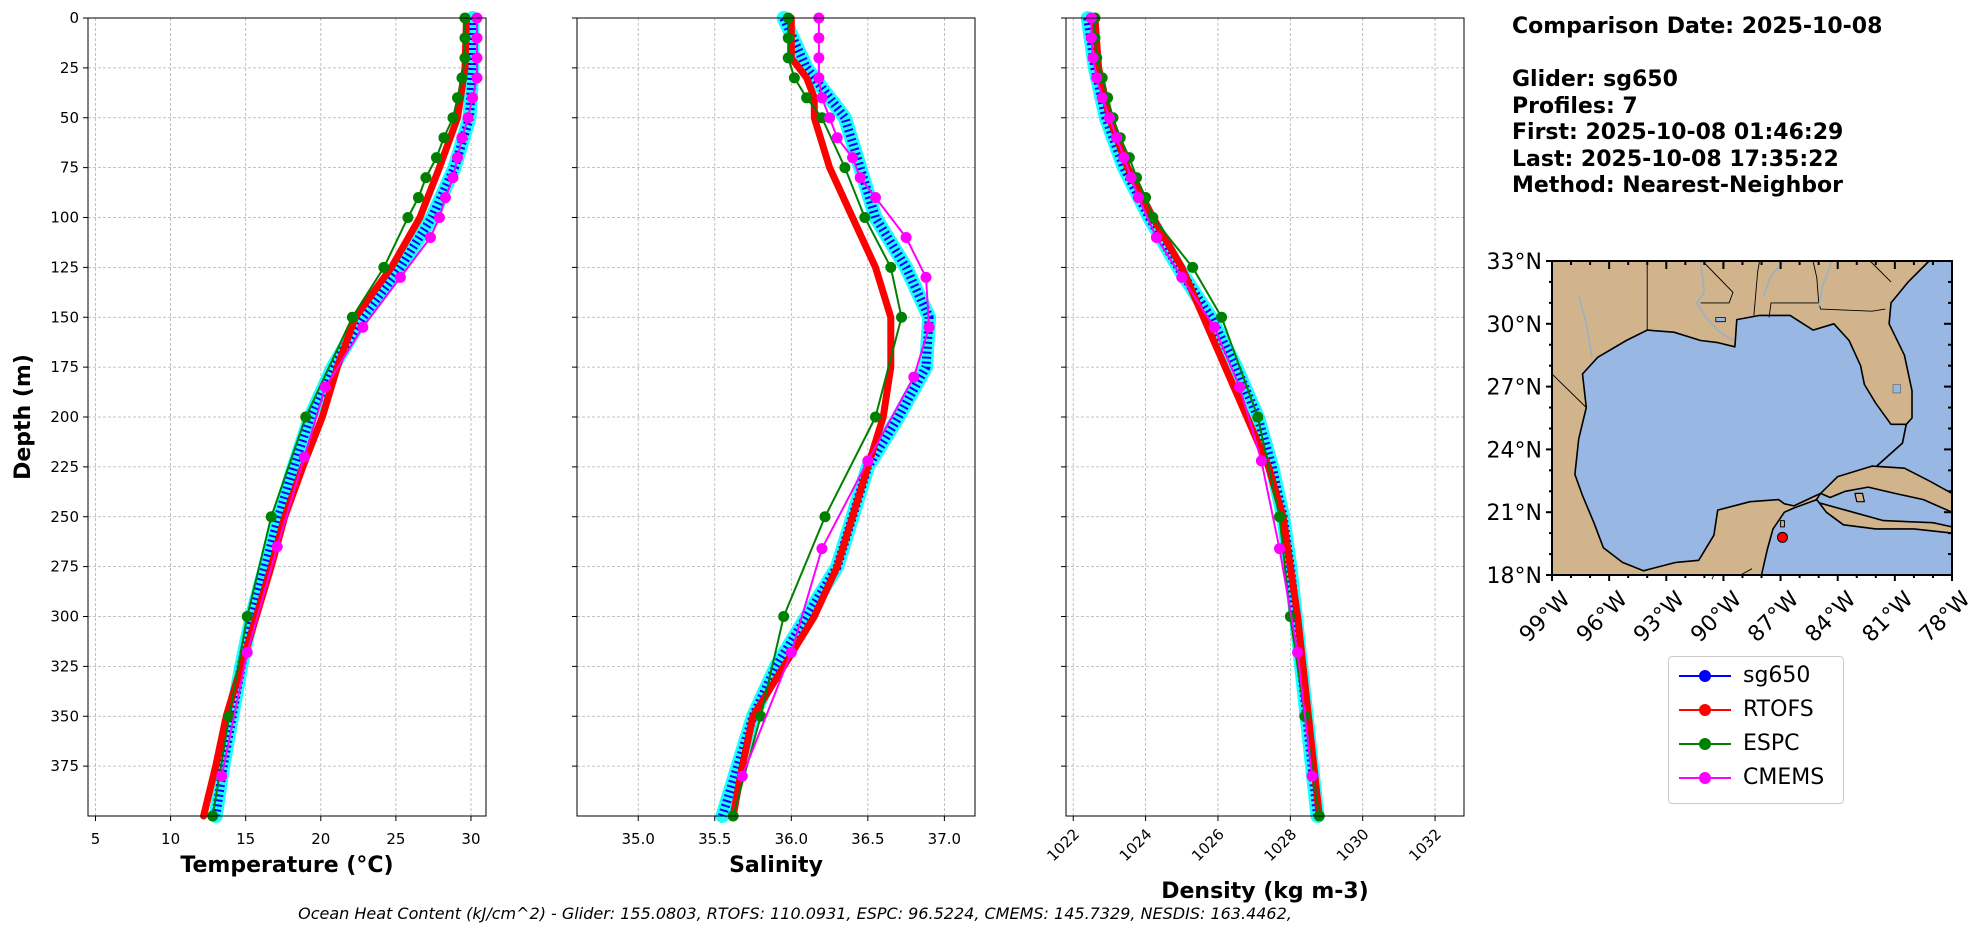 Image resolution: width=1987 pixels, height=934 pixels. I want to click on ytick-label: 150, so click(64, 317).